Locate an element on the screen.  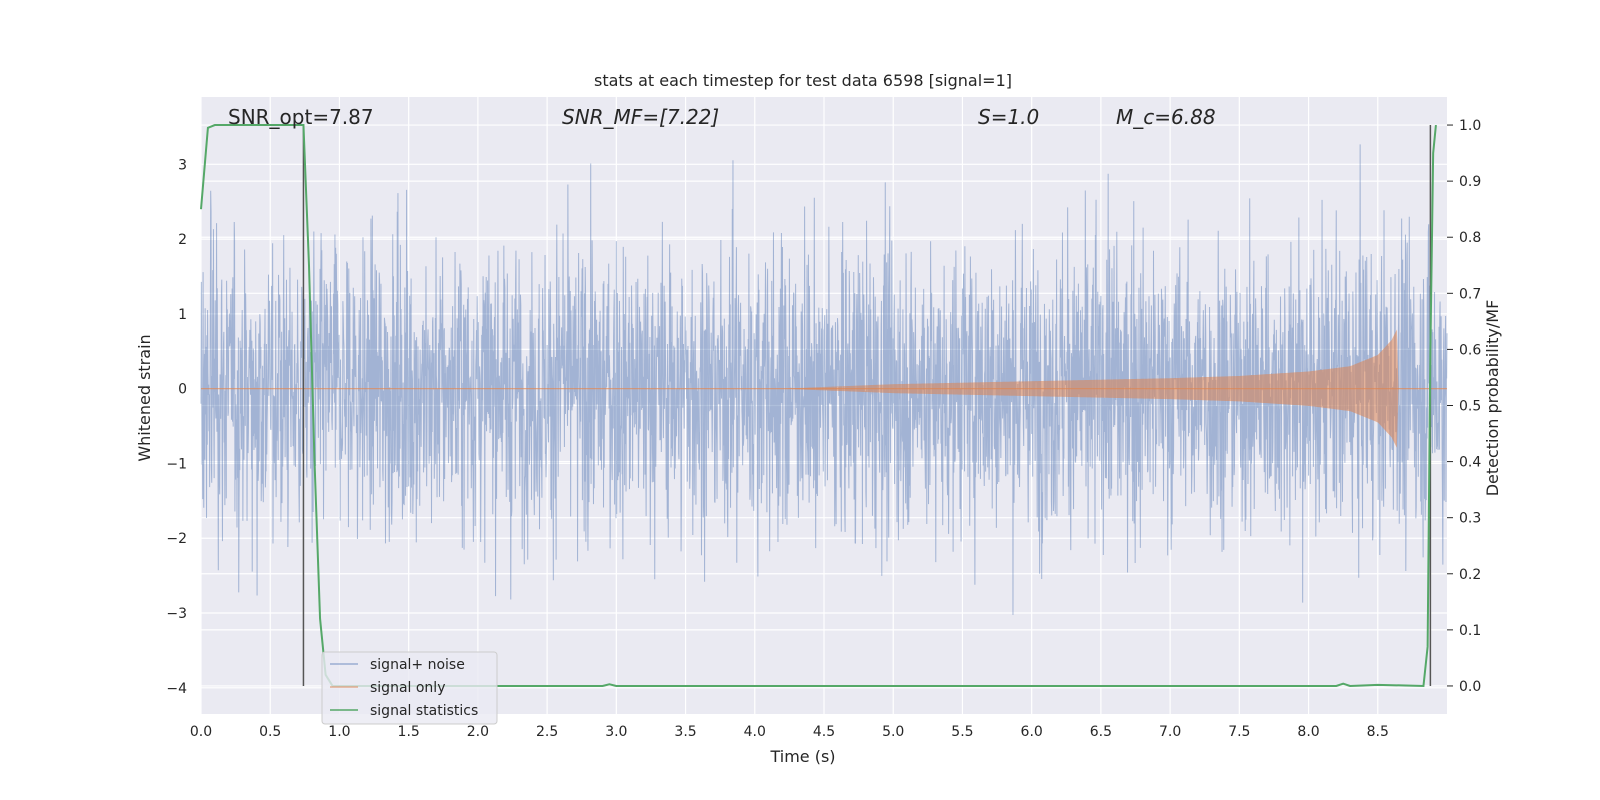
y-tick-label: −1 is located at coordinates (176, 464).